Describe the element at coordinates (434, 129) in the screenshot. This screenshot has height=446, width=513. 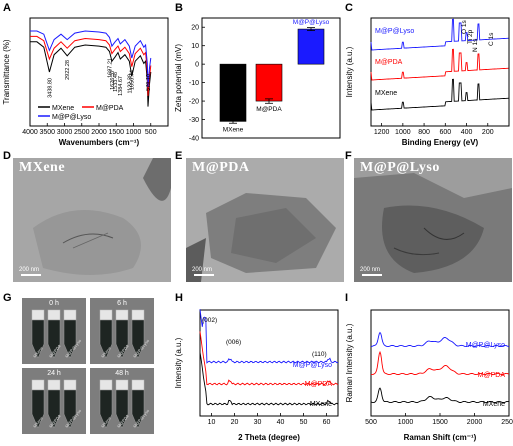
I see `xps-x-ticks: 1200 1000 800 600 400 200` at that location.